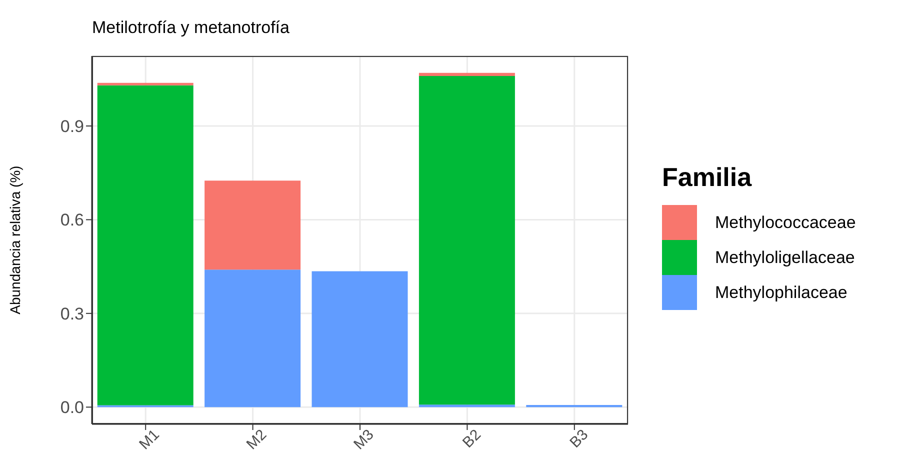  I want to click on x-tick-label: M1, so click(149, 440).